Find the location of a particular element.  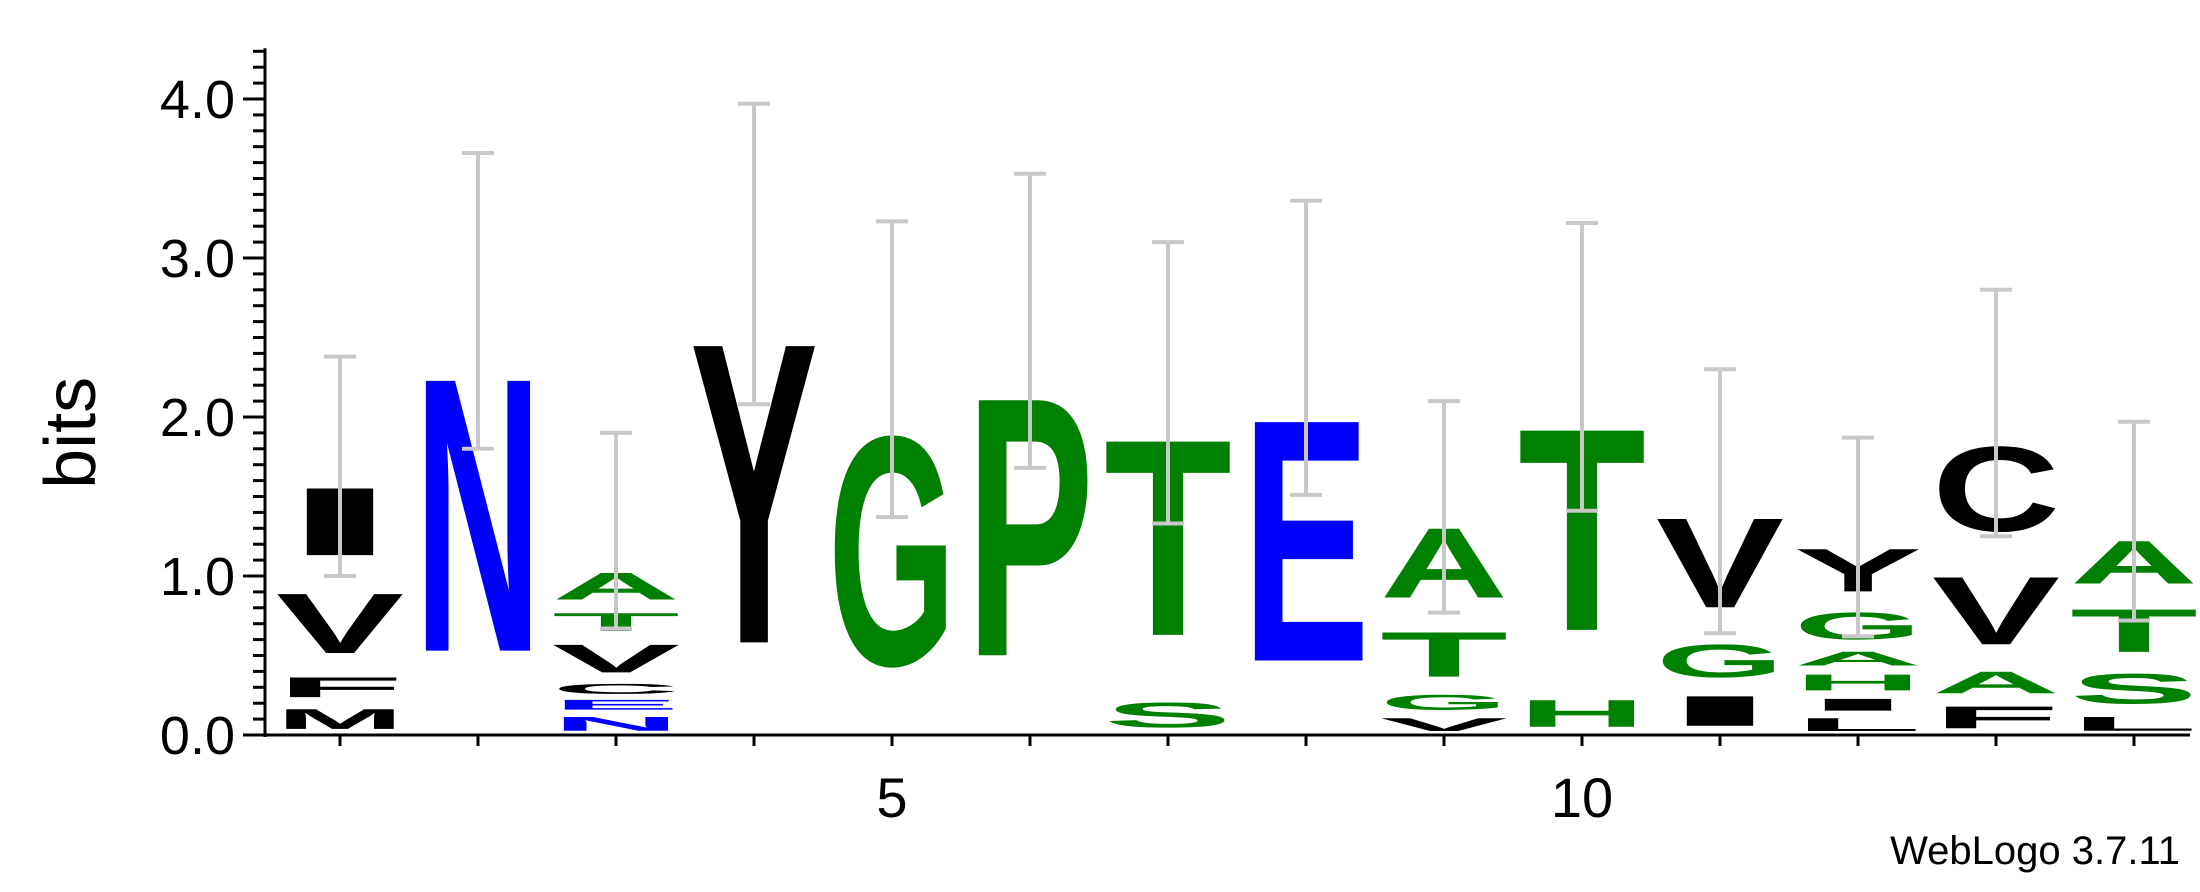

y-tick-label: 0.0 is located at coordinates (197, 736).